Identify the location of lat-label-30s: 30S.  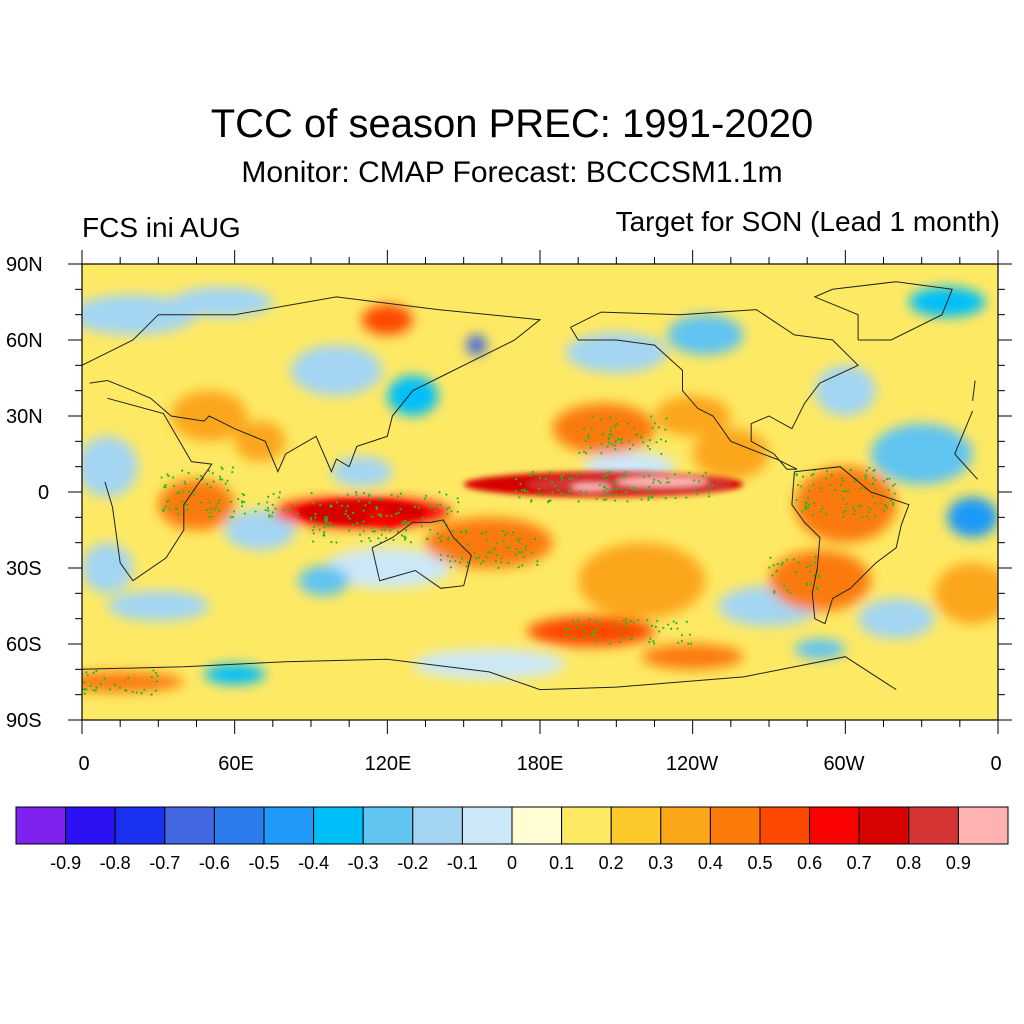
(24, 569).